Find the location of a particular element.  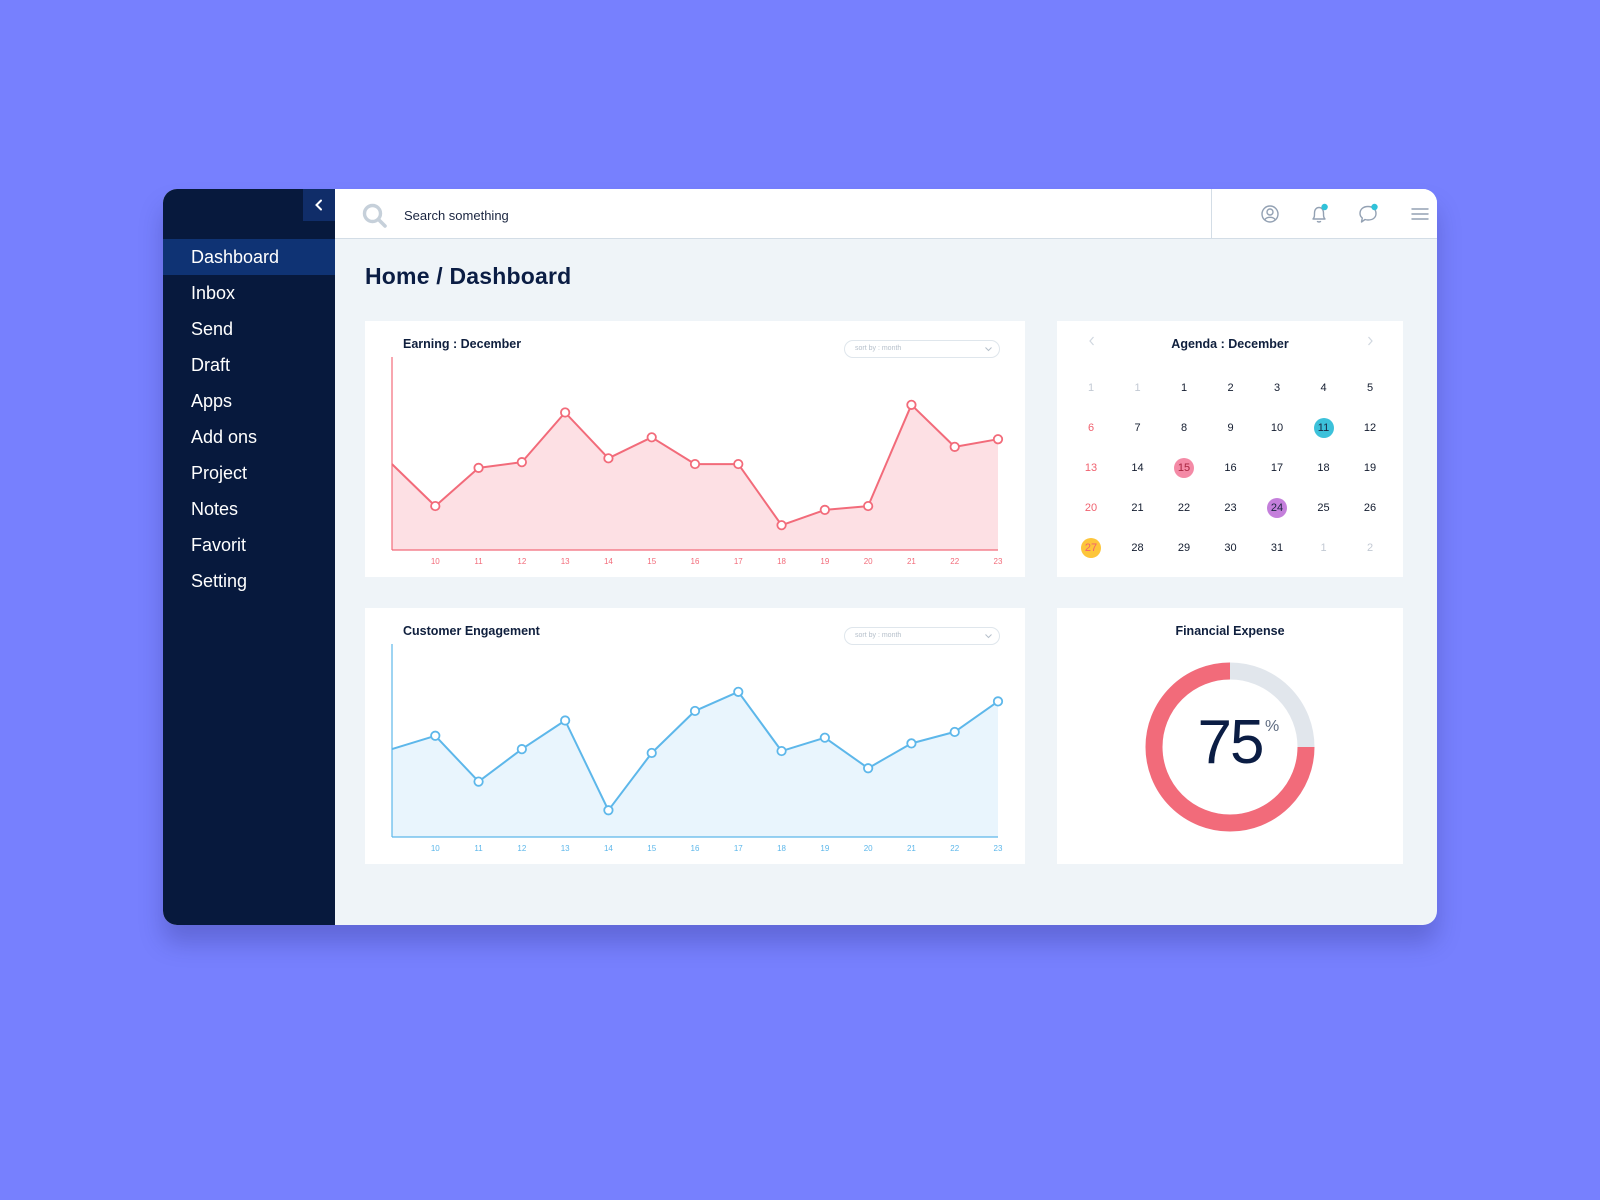

earning-sort-label: sort by : month is located at coordinates (878, 348).